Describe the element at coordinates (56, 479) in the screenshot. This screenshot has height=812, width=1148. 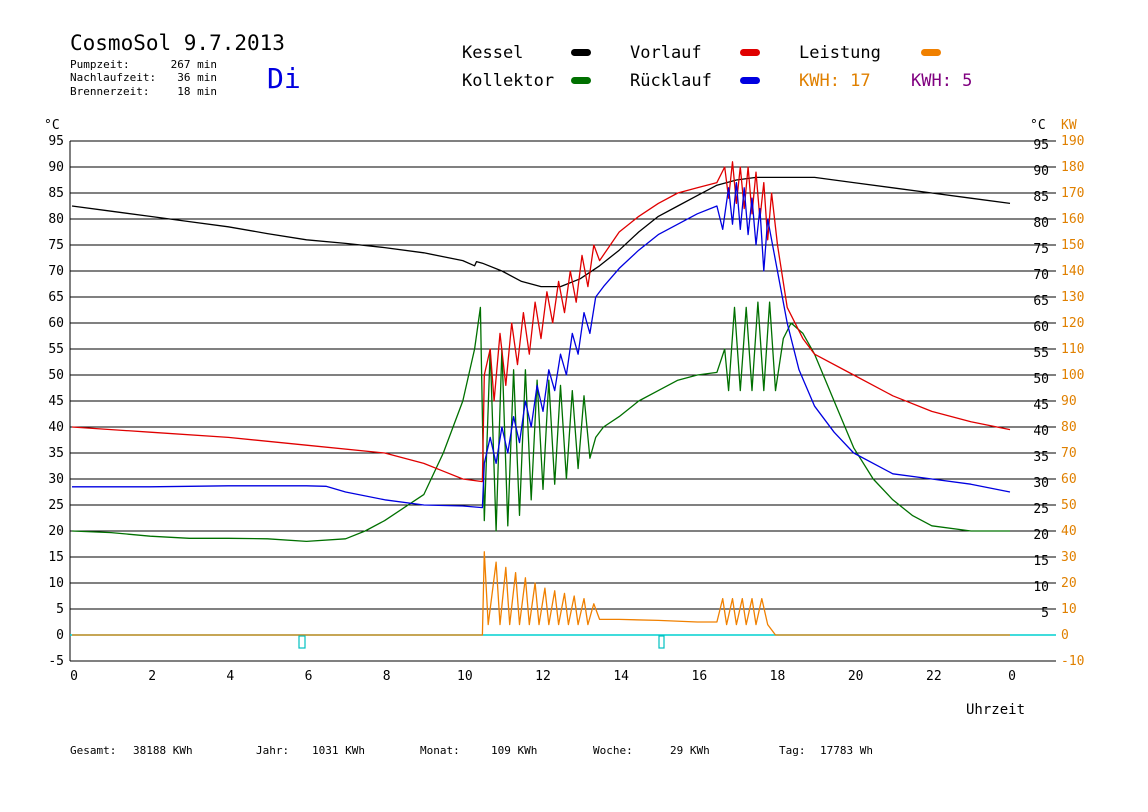
I see `left-tick-label: 30` at that location.